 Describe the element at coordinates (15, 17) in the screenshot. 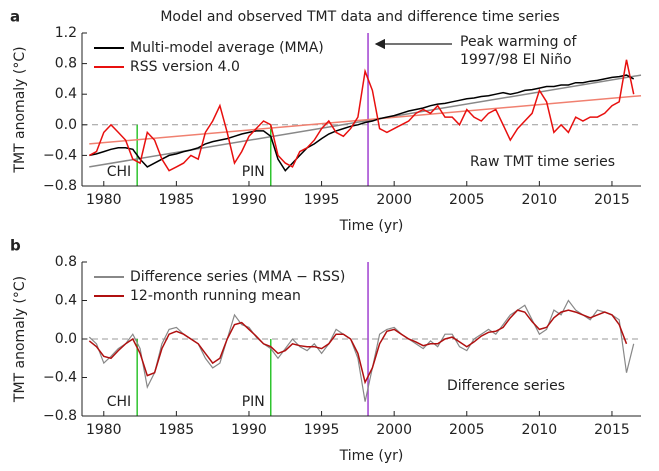

I see `panel-label: a` at that location.